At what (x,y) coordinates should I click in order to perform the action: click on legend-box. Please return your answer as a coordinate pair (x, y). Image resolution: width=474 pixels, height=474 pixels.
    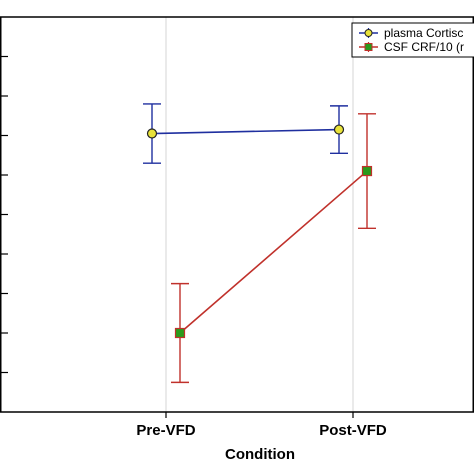
    Looking at the image, I should click on (412, 40).